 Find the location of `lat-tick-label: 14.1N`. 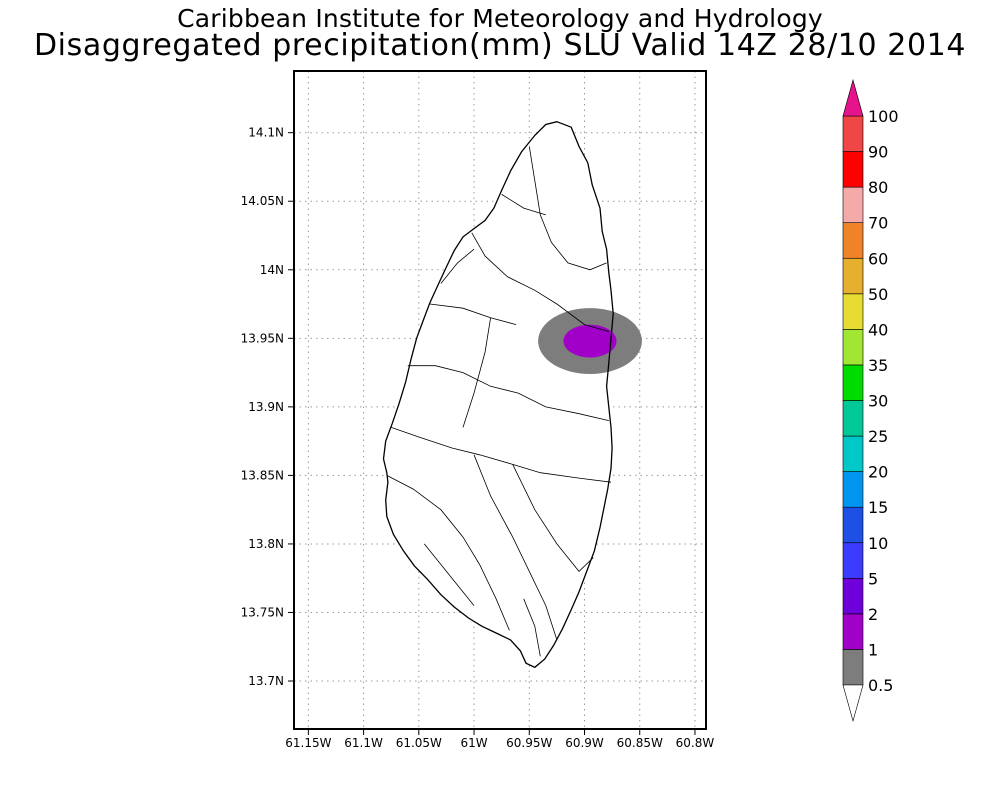

lat-tick-label: 14.1N is located at coordinates (266, 133).